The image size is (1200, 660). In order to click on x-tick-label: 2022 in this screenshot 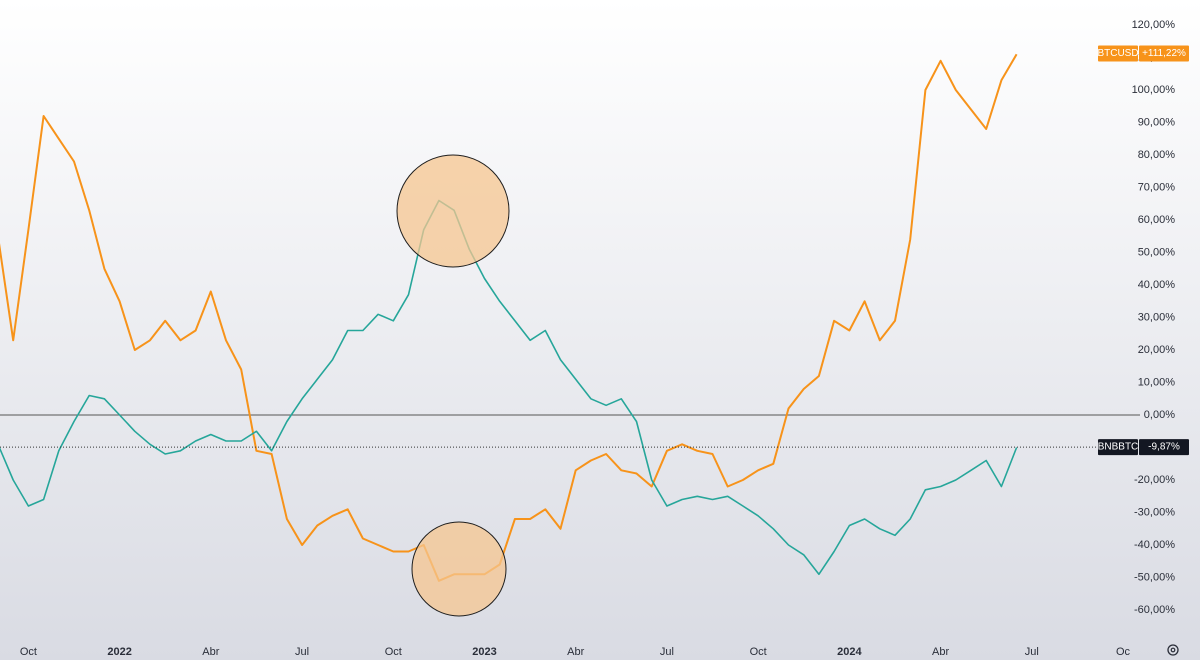, I will do `click(119, 652)`.